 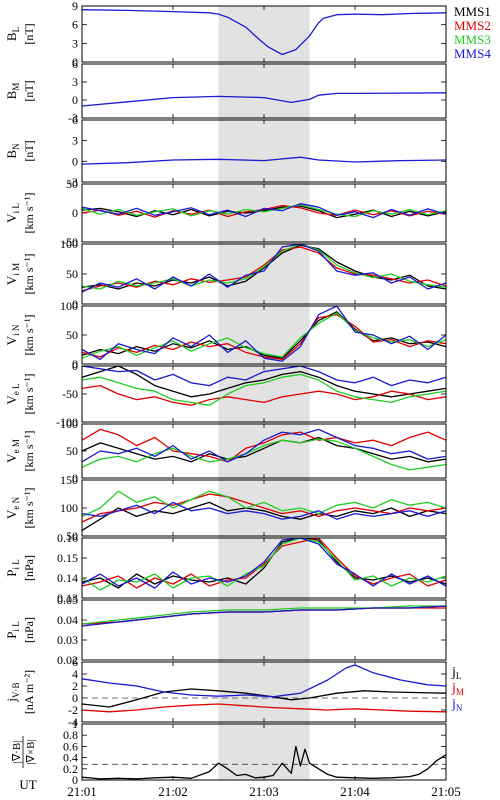 I want to click on legend-entry-j_l: jL, so click(x=456, y=673).